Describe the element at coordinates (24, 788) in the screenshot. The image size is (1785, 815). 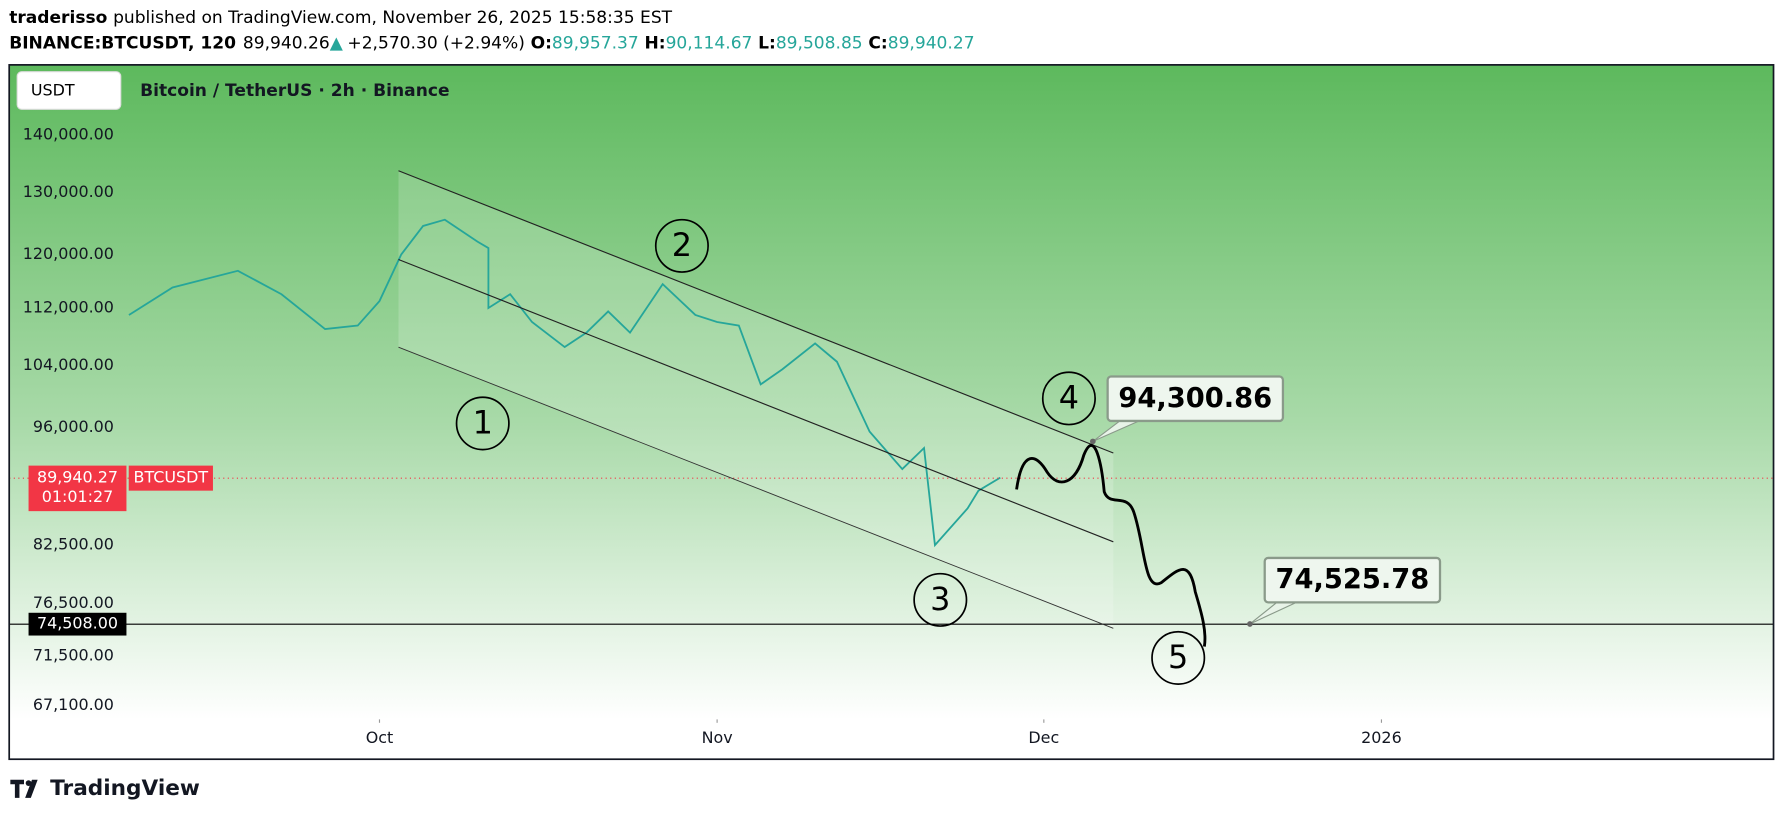
I see `logo-icon` at that location.